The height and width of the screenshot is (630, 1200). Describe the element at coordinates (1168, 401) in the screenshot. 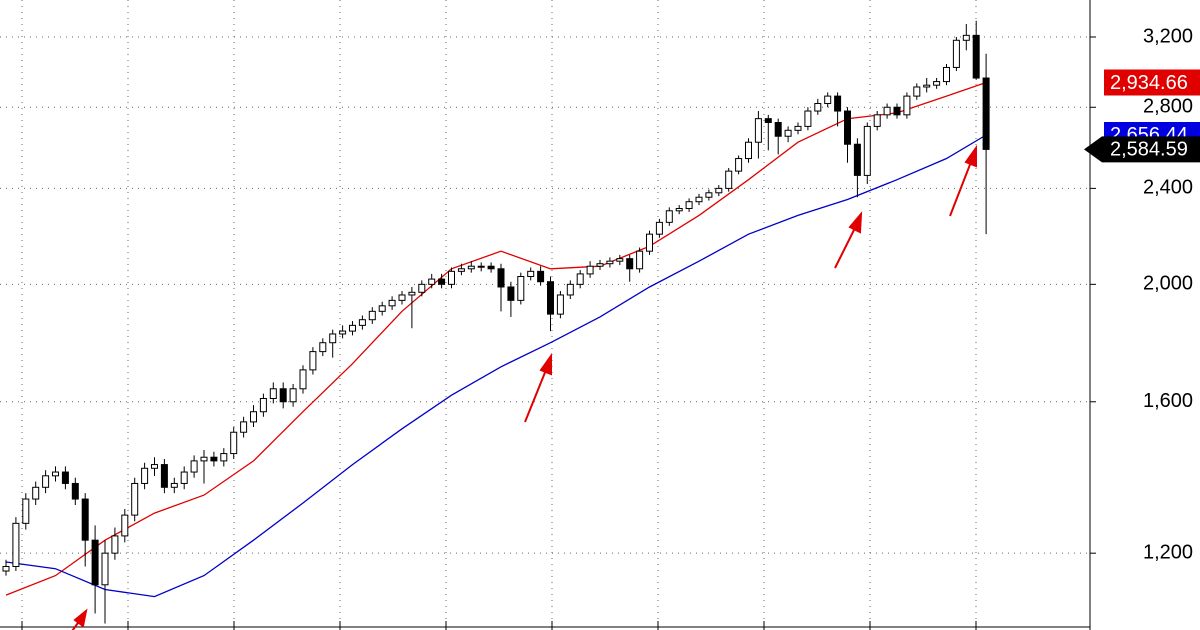

I see `y-tick-label: 1,600` at that location.